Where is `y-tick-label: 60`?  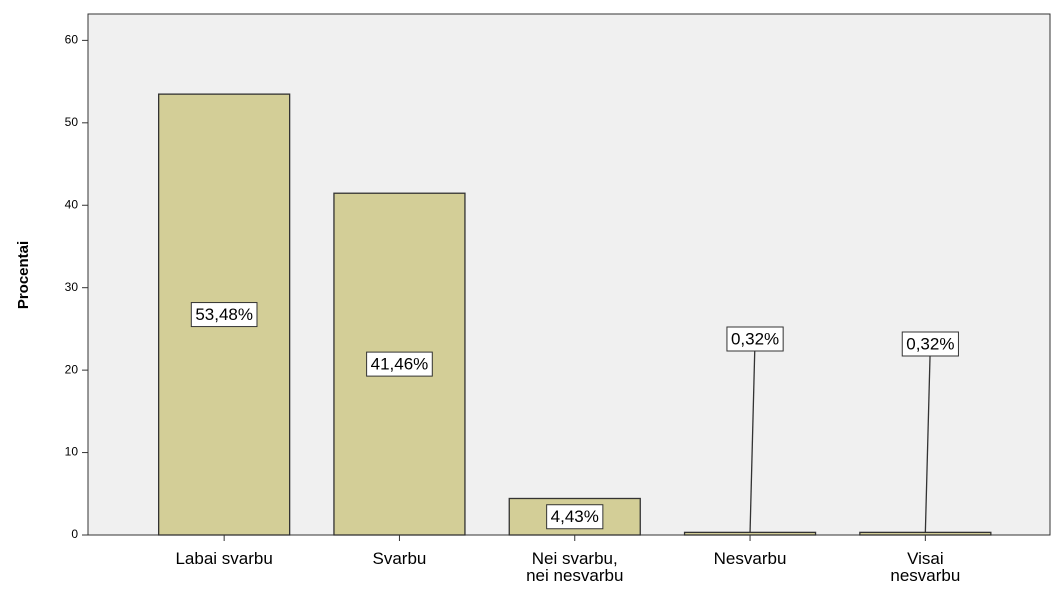
y-tick-label: 60 is located at coordinates (72, 40).